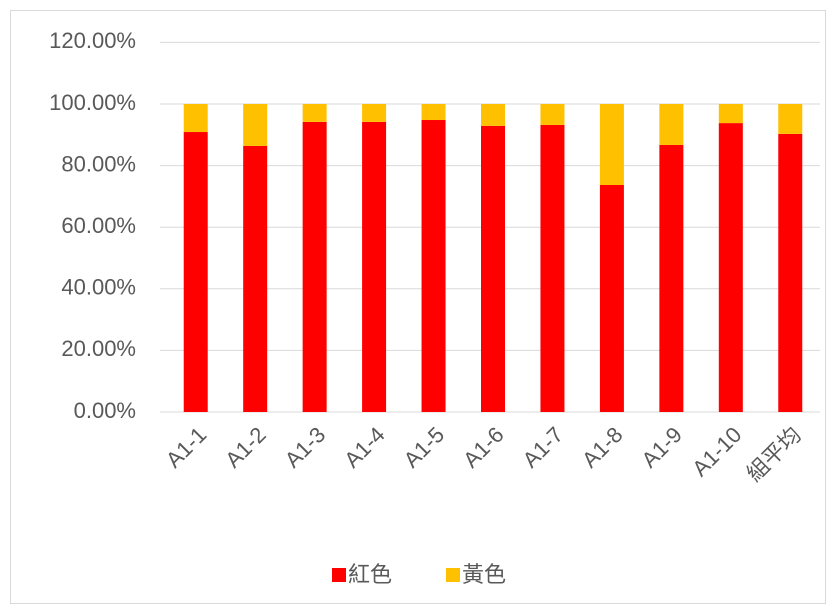  What do you see at coordinates (98, 225) in the screenshot?
I see `y-tick-label: 60.00%` at bounding box center [98, 225].